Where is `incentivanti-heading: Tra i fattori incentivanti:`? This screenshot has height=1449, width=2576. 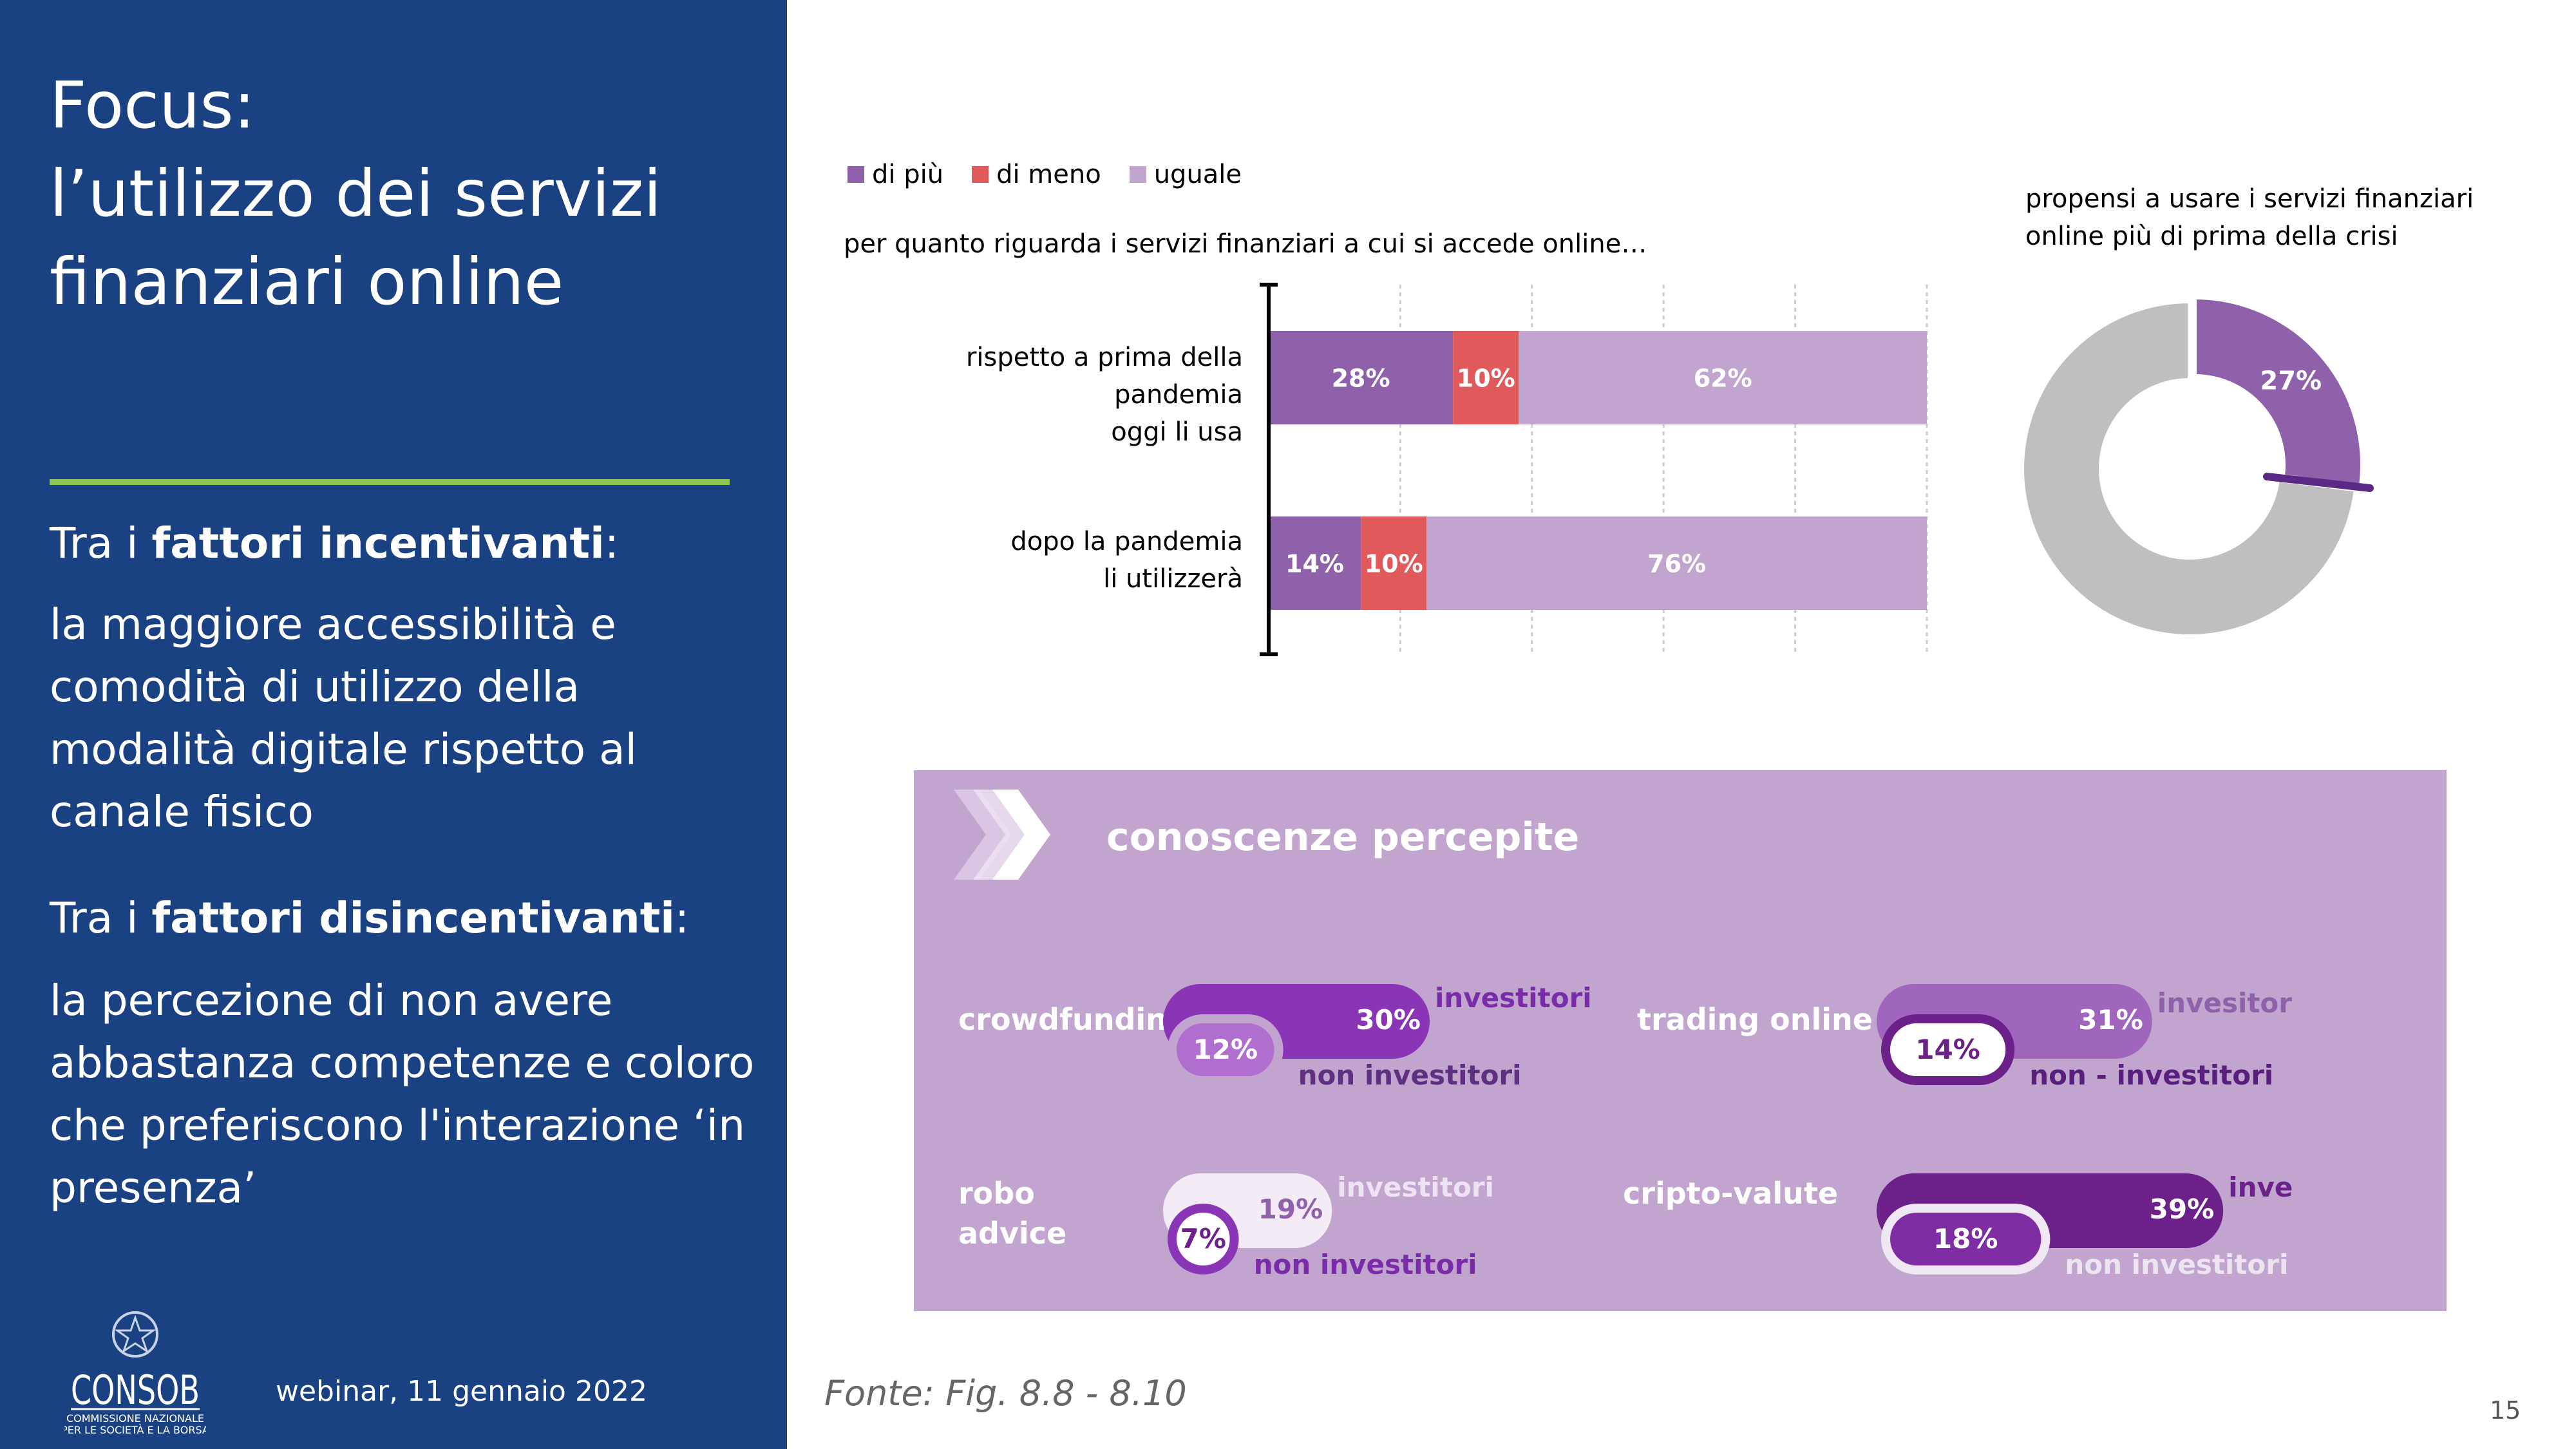
incentivanti-heading: Tra i fattori incentivanti: is located at coordinates (407, 543).